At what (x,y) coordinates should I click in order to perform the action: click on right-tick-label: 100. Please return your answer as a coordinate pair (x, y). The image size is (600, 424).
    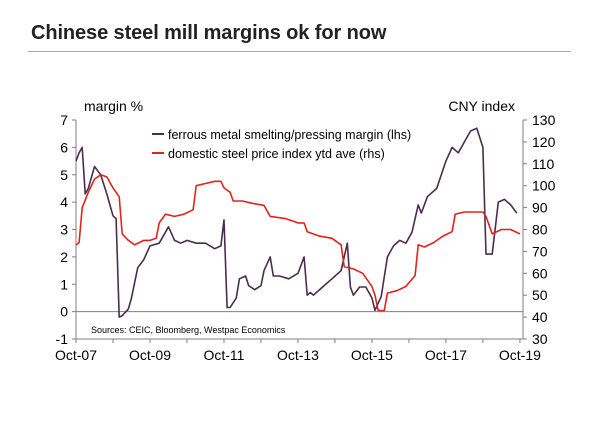
    Looking at the image, I should click on (544, 186).